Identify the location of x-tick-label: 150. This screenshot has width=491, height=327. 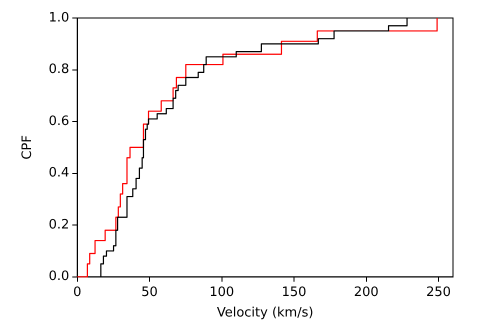
(294, 292).